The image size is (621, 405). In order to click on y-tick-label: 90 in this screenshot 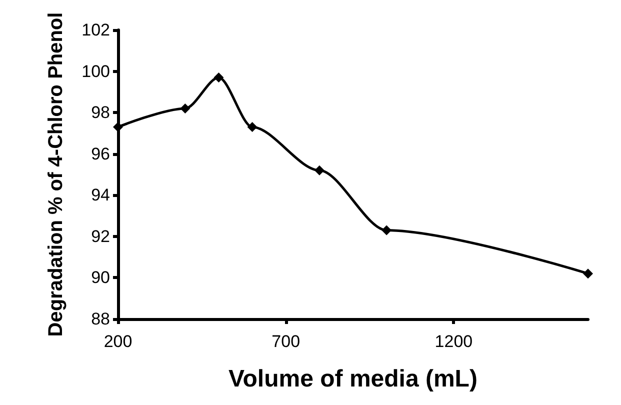, I will do `click(100, 278)`.